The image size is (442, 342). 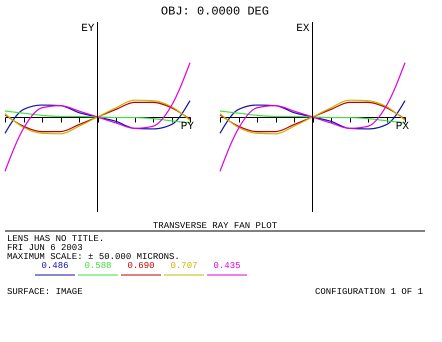 I want to click on text: CONFIGURATION 1 OF 1, so click(x=368, y=292).